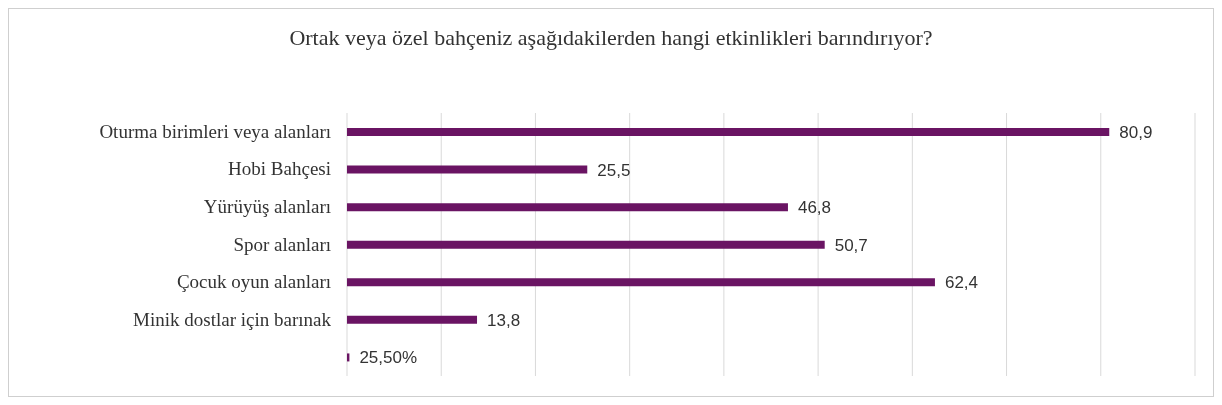 The height and width of the screenshot is (405, 1222). Describe the element at coordinates (851, 245) in the screenshot. I see `data-label: 50,7` at that location.